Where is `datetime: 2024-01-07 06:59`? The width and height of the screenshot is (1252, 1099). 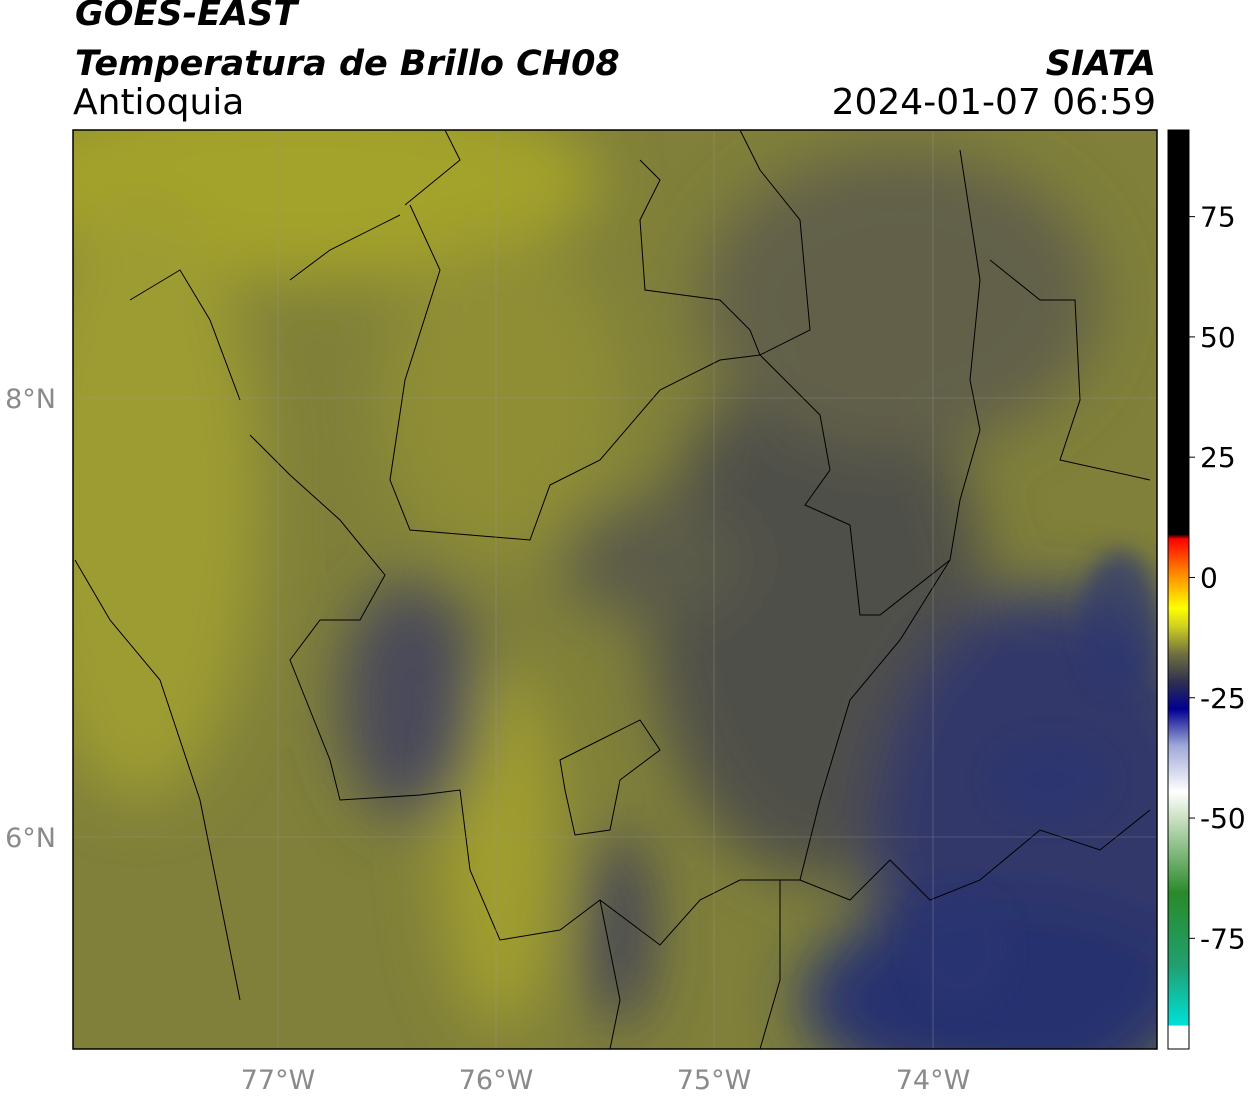
datetime: 2024-01-07 06:59 is located at coordinates (993, 102).